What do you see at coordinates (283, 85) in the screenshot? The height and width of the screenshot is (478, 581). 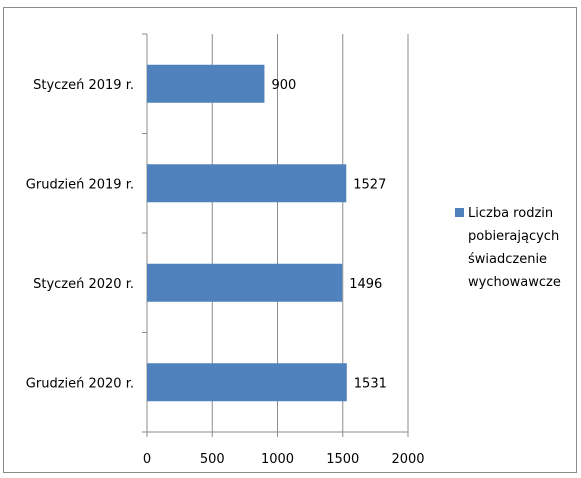 I see `data-label: 900` at bounding box center [283, 85].